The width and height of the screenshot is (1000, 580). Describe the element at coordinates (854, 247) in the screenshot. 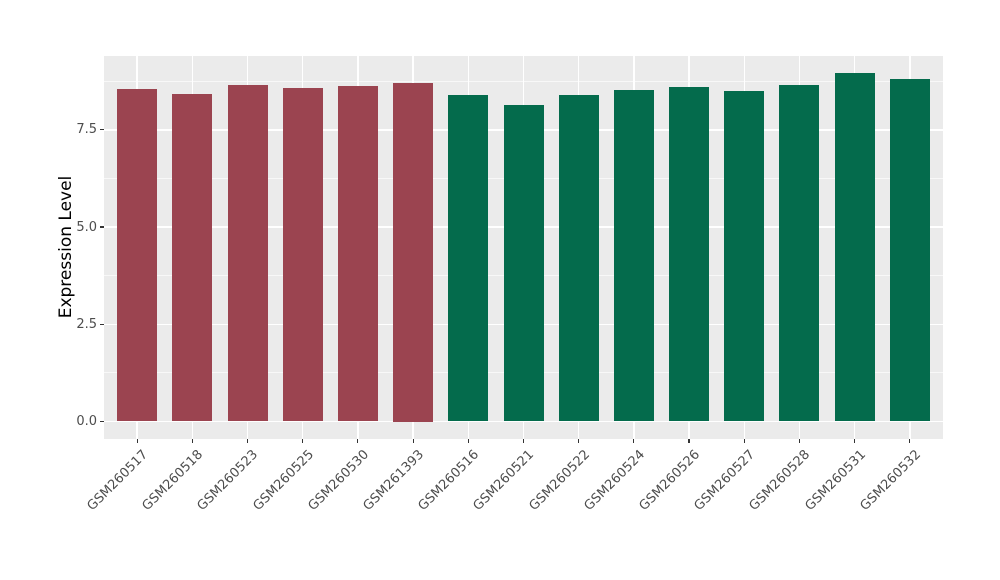

I see `bar-GSM260531` at that location.